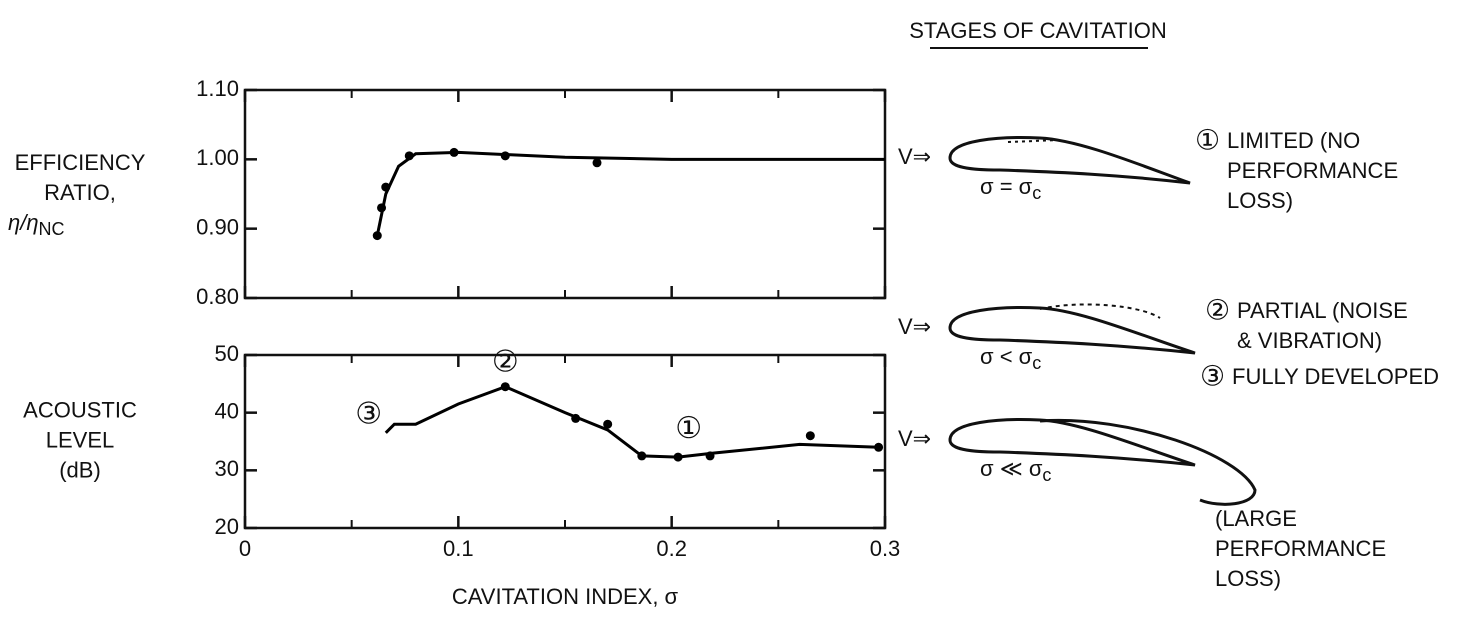 Image resolution: width=1478 pixels, height=633 pixels. I want to click on stage-label: LOSS), so click(1260, 200).